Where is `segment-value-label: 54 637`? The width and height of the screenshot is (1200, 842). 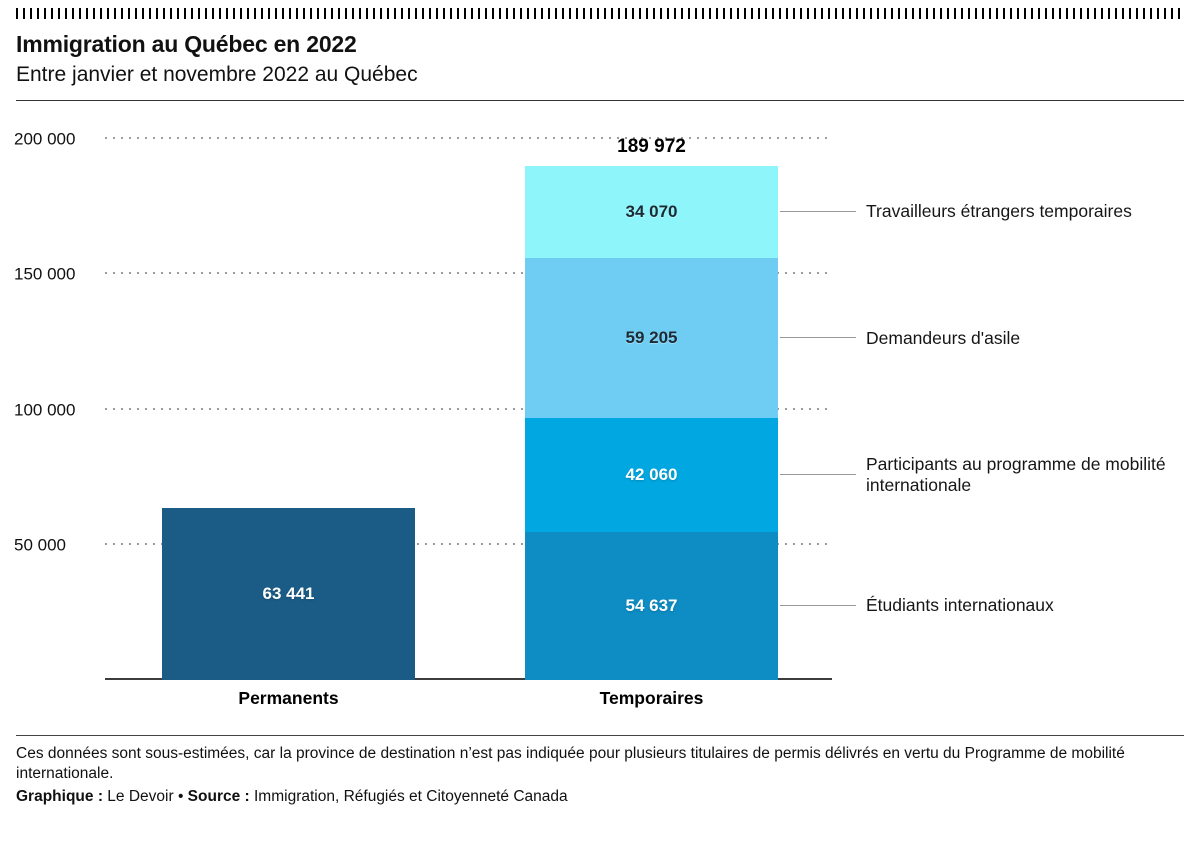 segment-value-label: 54 637 is located at coordinates (651, 606).